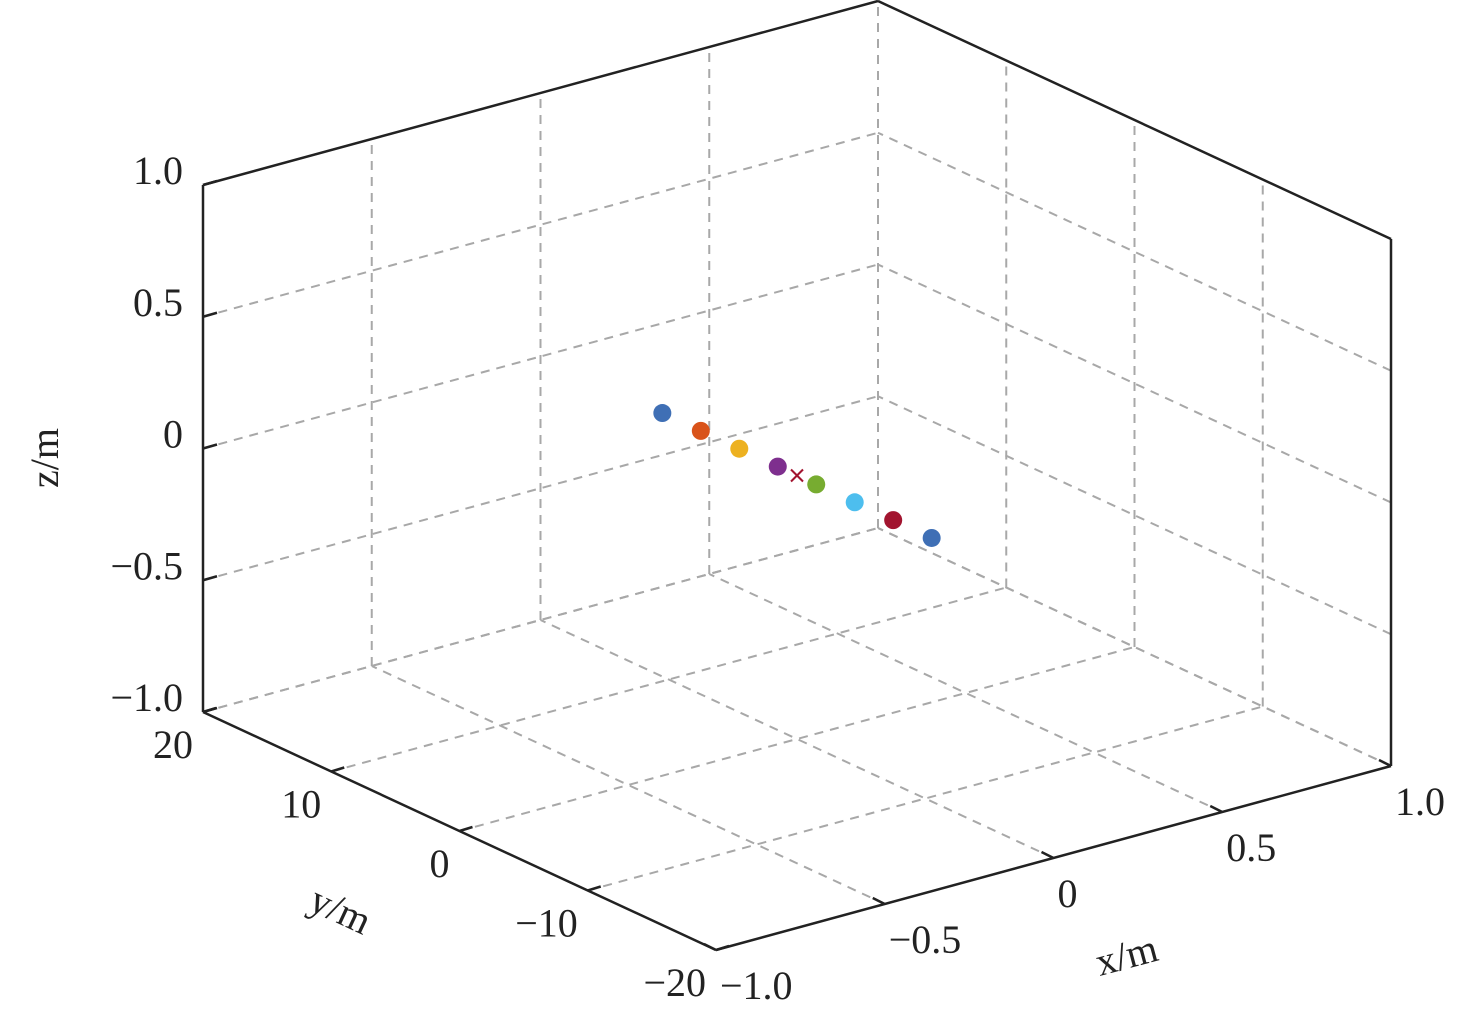  Describe the element at coordinates (440, 863) in the screenshot. I see `y-tick-label: 0` at that location.